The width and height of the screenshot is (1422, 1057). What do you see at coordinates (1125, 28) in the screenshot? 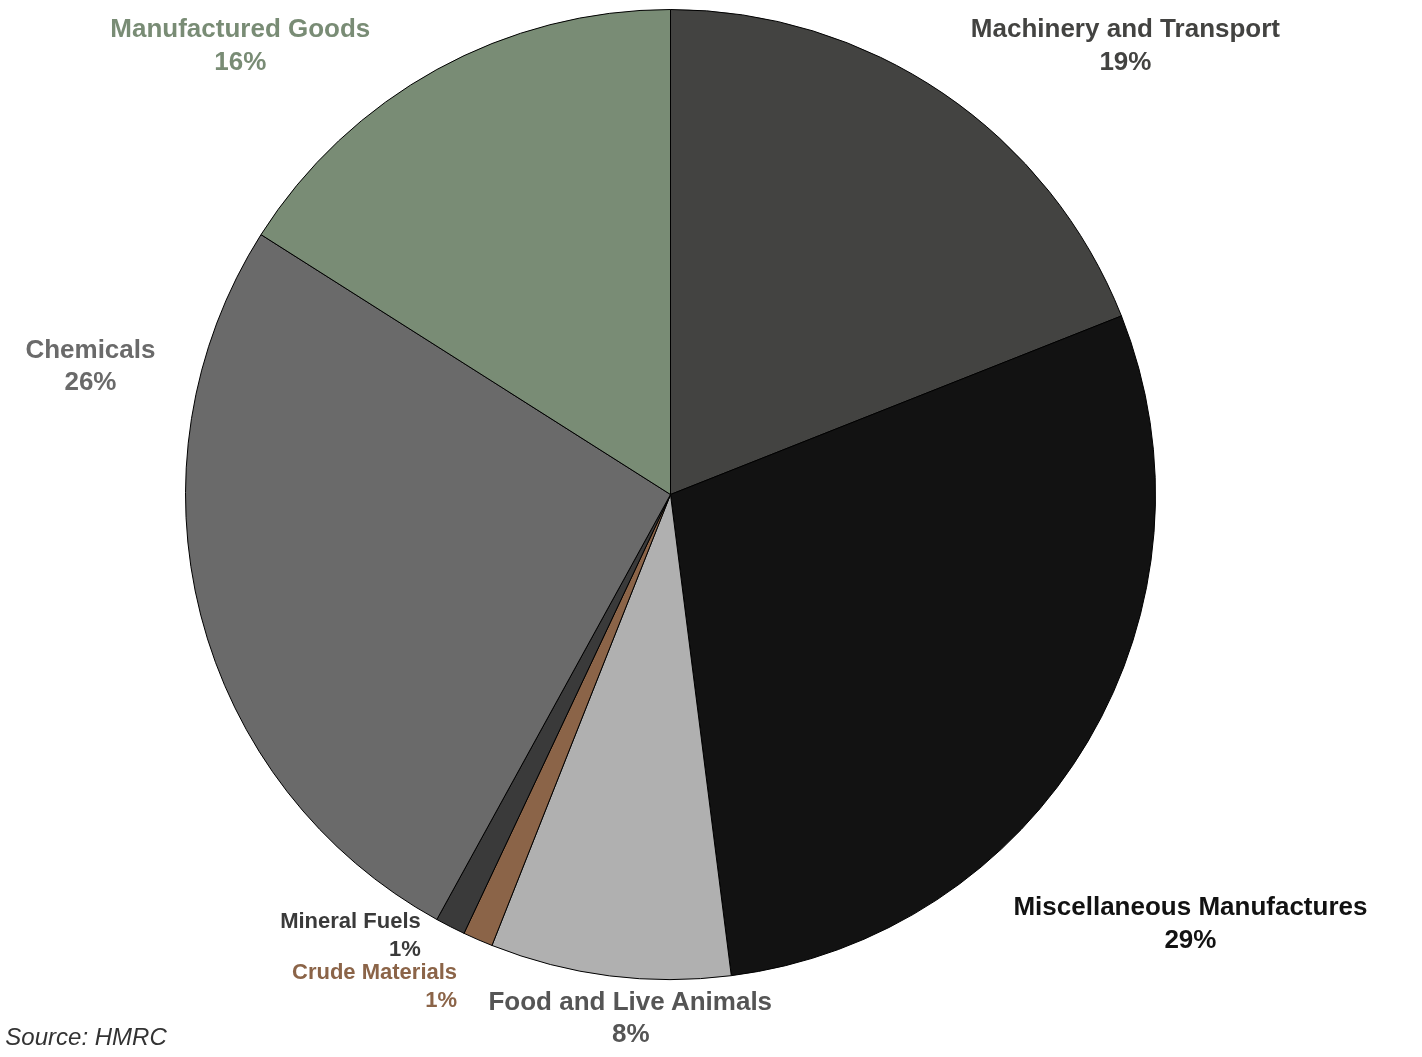
I see `slice-label: Machinery and Transport` at bounding box center [1125, 28].